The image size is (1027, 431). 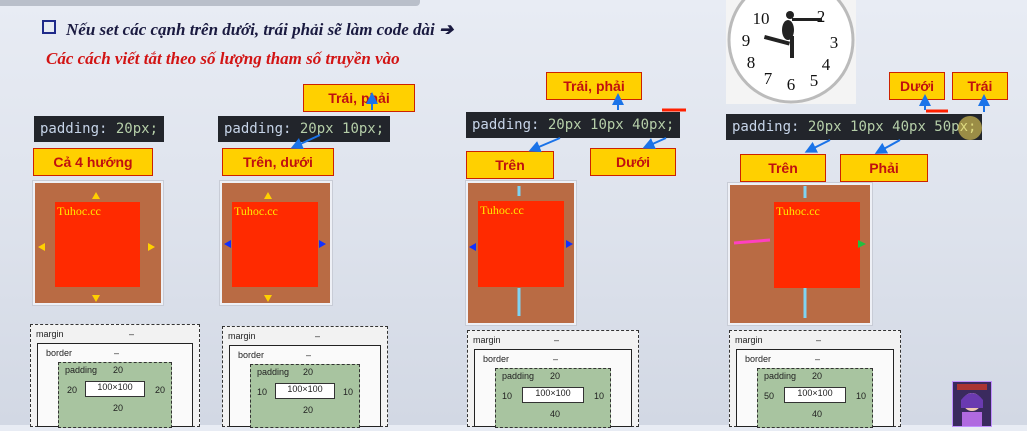 I want to click on padding-box: padding 20 10 100×100 10 40, so click(x=553, y=398).